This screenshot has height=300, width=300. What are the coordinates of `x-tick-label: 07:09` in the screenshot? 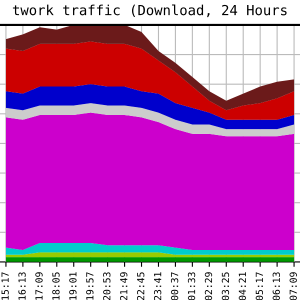 It's located at (293, 286).